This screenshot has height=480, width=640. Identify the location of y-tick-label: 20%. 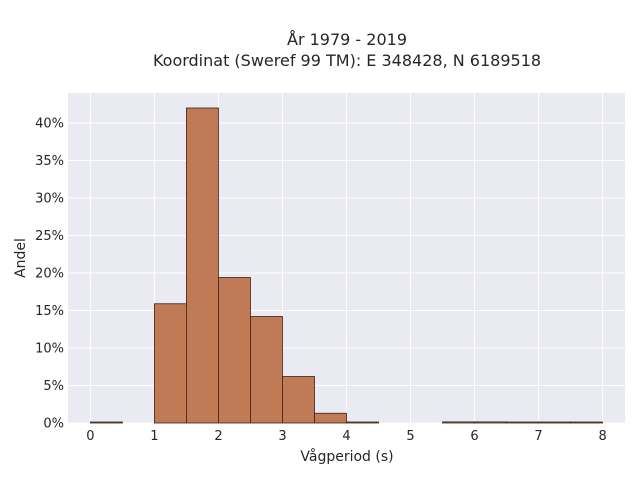
(49, 274).